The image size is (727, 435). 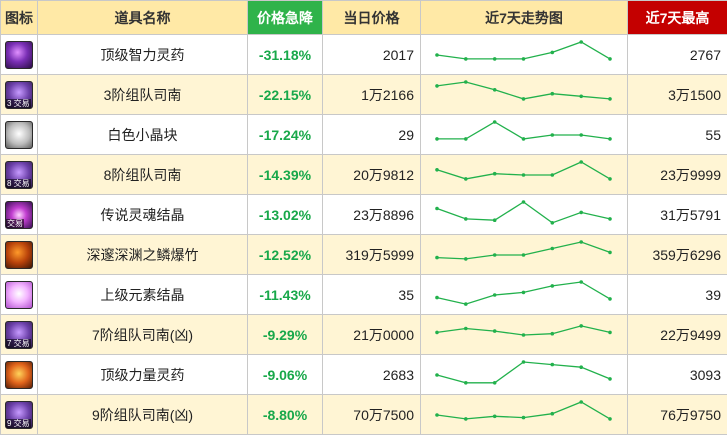 I want to click on today-price: 2017, so click(x=372, y=55).